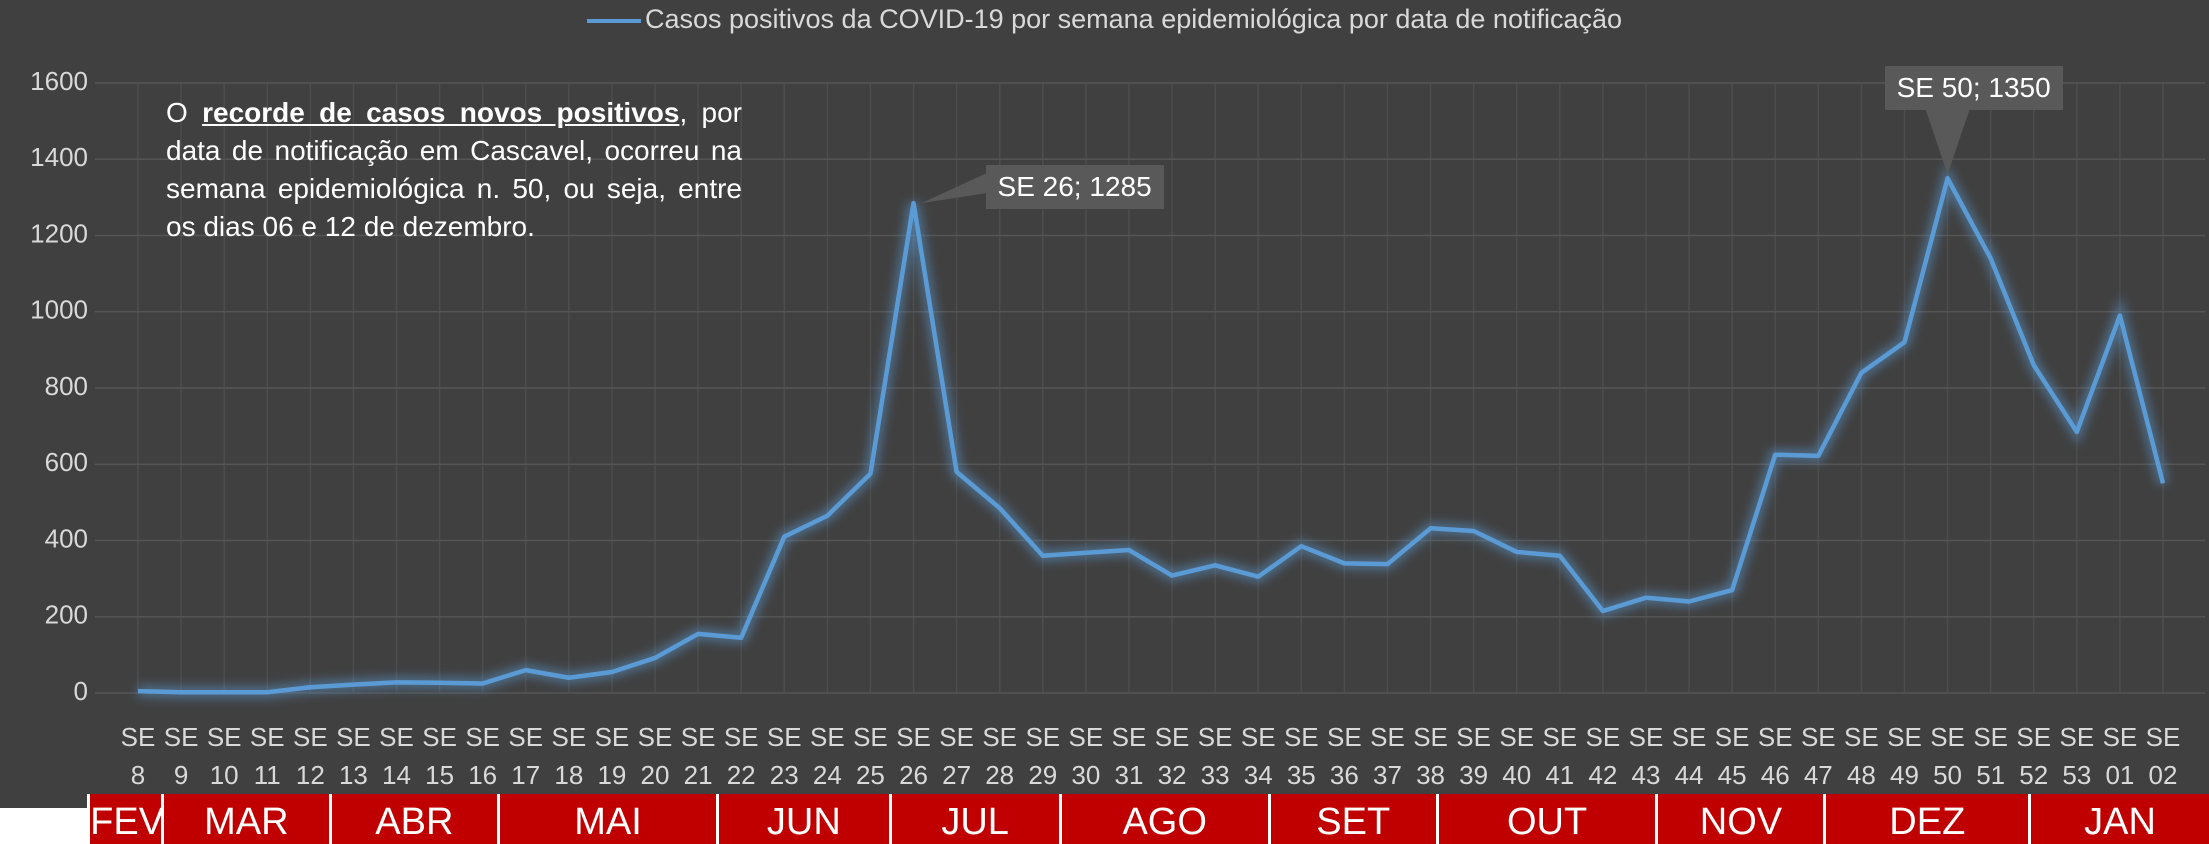 This screenshot has width=2209, height=844. Describe the element at coordinates (310, 756) in the screenshot. I see `x-tick-label: SE 12` at that location.